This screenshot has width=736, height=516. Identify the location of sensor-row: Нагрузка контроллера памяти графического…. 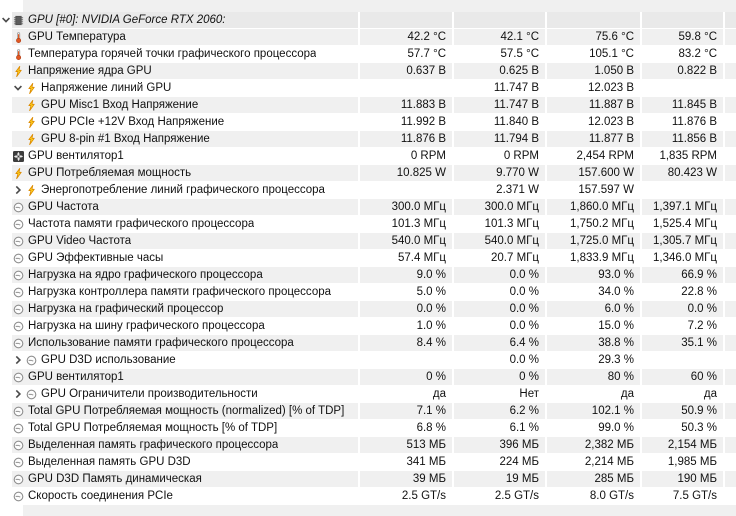
(368, 292).